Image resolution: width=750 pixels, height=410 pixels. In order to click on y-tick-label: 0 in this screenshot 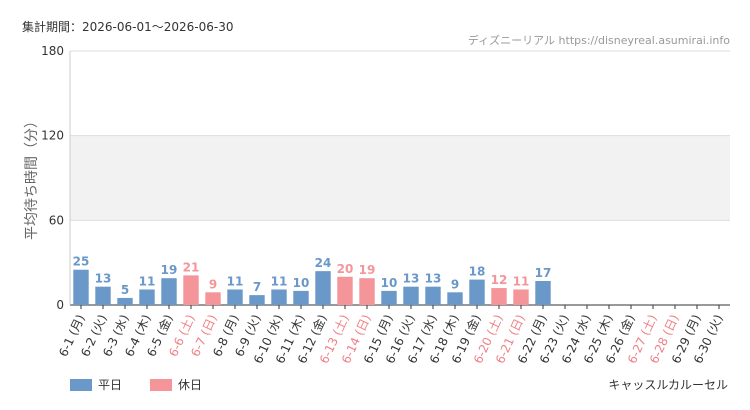, I will do `click(60, 305)`.